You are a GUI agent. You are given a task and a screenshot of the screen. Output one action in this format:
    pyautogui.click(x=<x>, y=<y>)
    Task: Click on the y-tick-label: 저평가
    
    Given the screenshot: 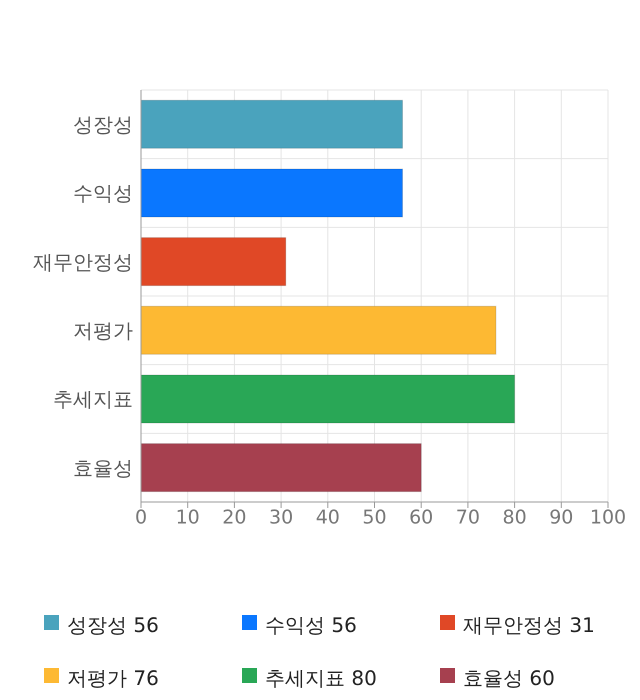 What is the action you would take?
    pyautogui.click(x=103, y=330)
    